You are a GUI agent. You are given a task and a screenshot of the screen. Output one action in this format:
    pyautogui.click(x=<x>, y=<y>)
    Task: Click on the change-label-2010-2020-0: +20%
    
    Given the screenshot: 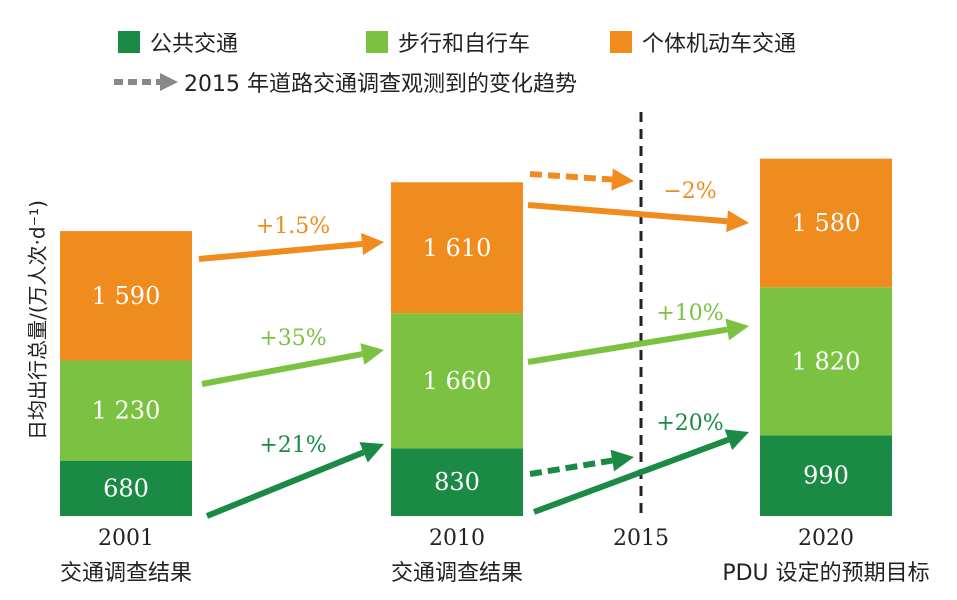 What is the action you would take?
    pyautogui.click(x=689, y=423)
    